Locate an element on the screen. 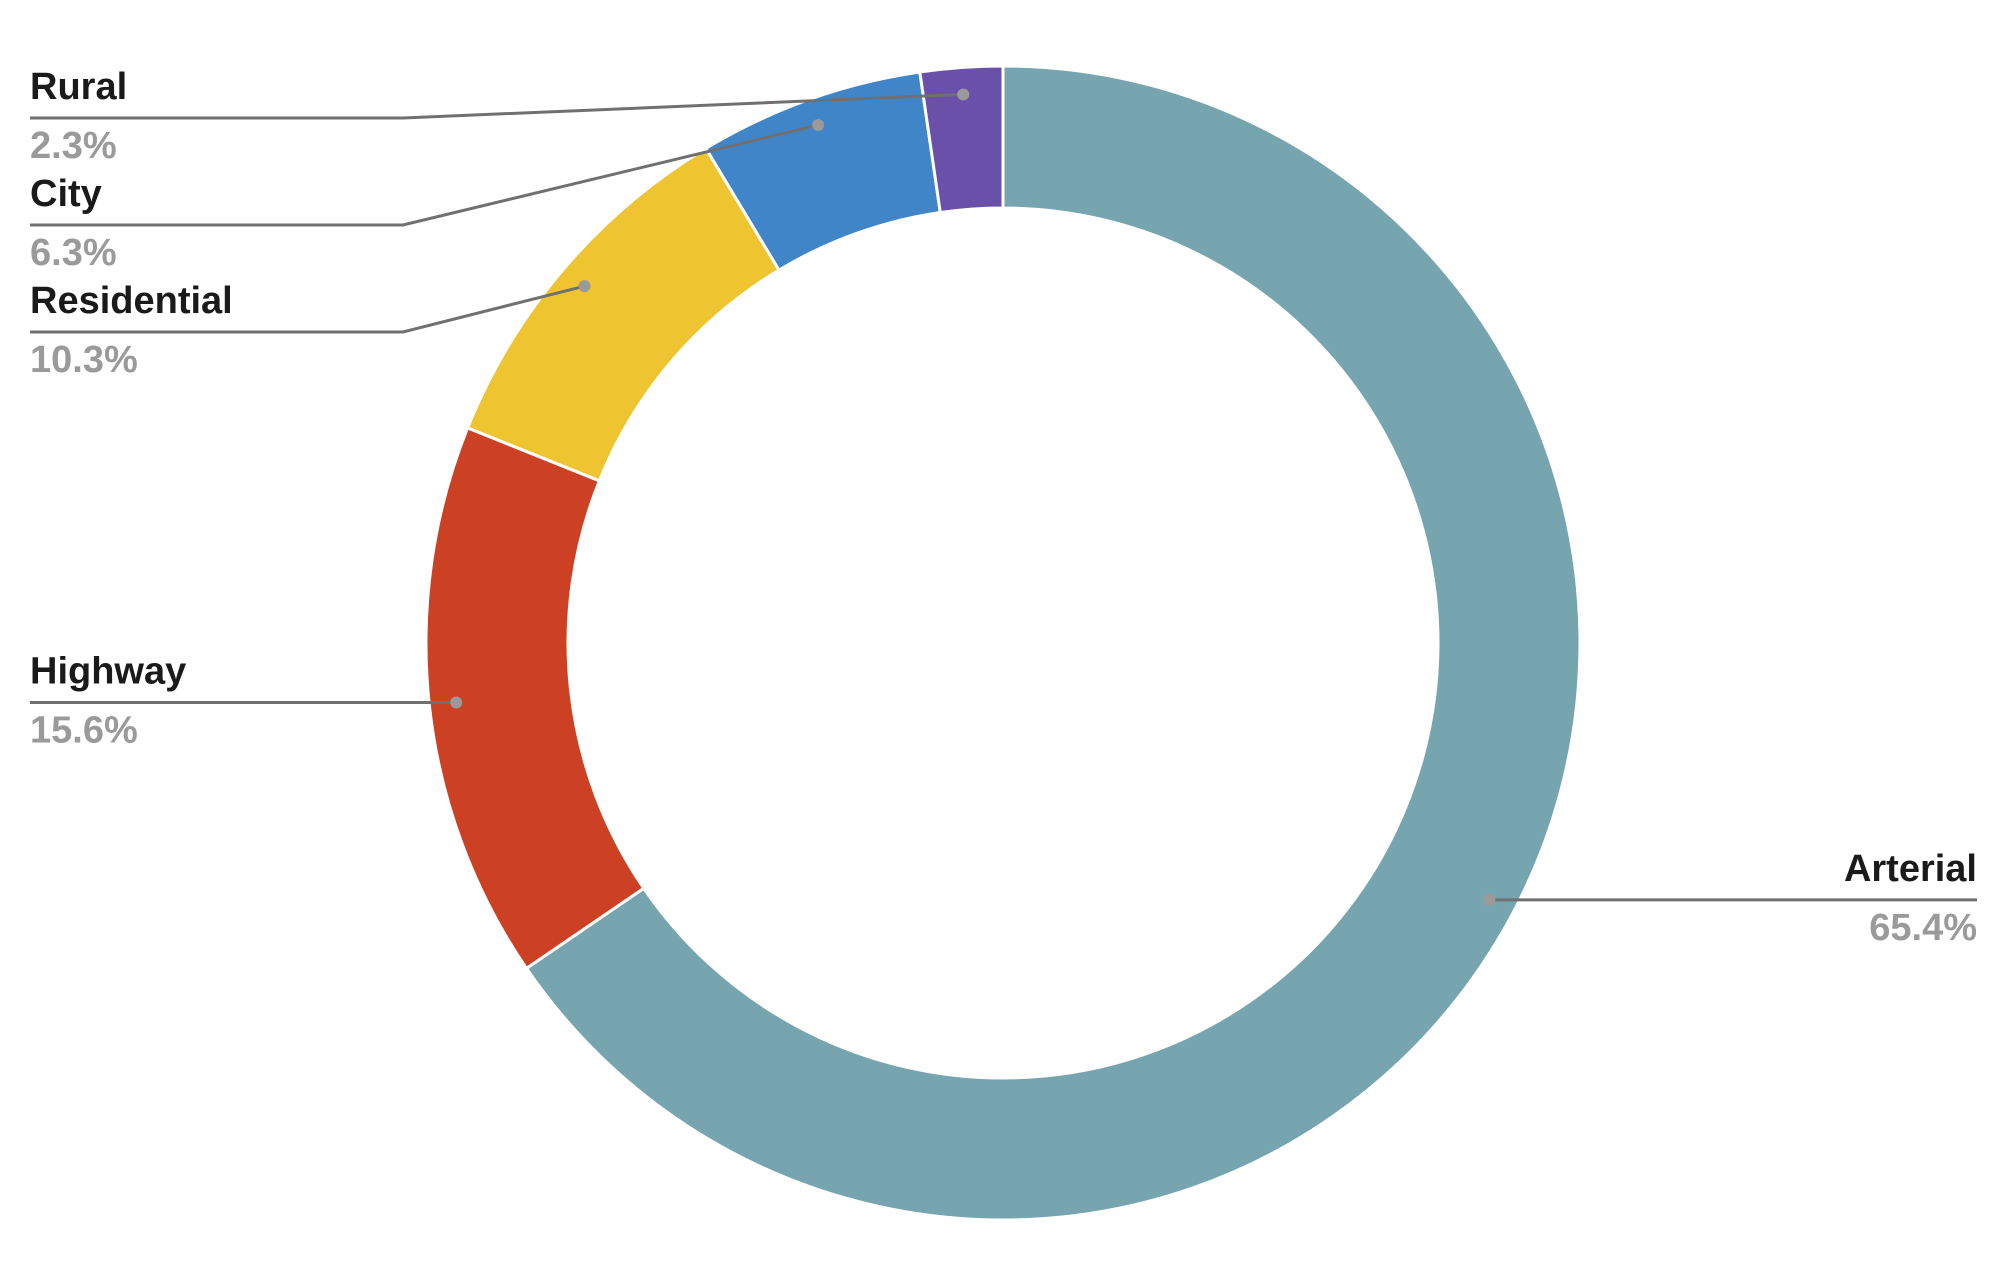  slice-percent: 15.6% is located at coordinates (84, 731).